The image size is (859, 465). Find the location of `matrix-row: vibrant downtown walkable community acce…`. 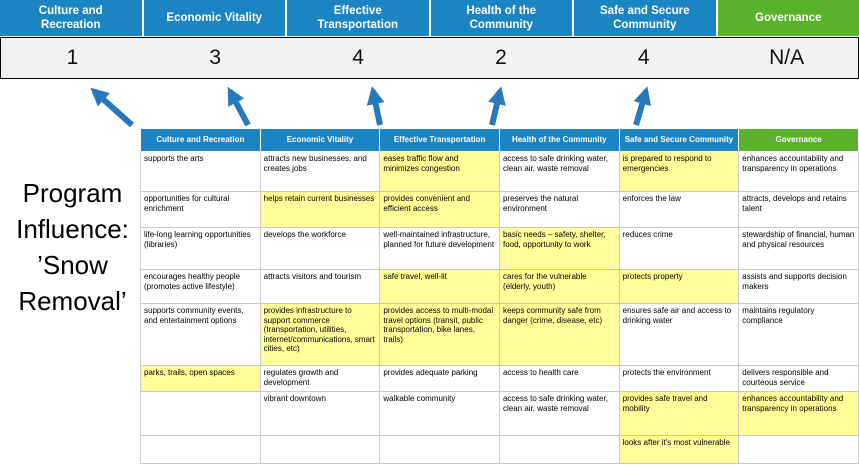

matrix-row: vibrant downtown walkable community acce… is located at coordinates (499, 413).